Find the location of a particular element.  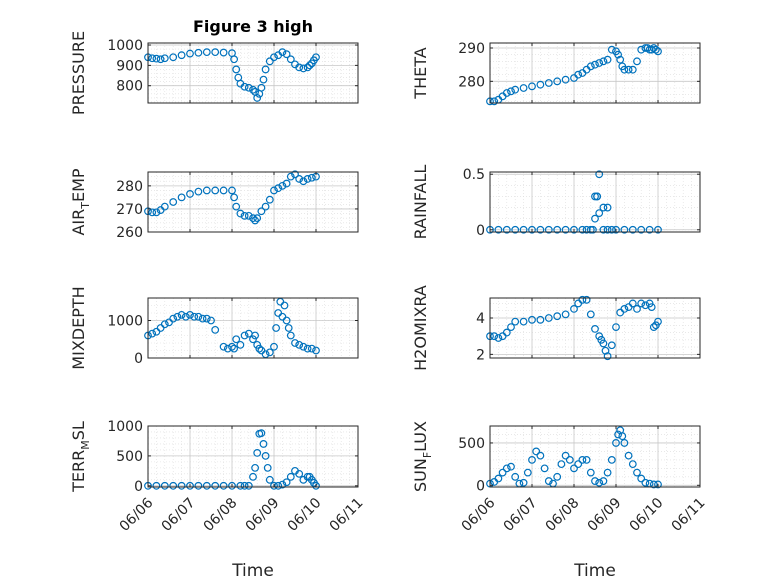

y-tick-label: 2 is located at coordinates (480, 355).